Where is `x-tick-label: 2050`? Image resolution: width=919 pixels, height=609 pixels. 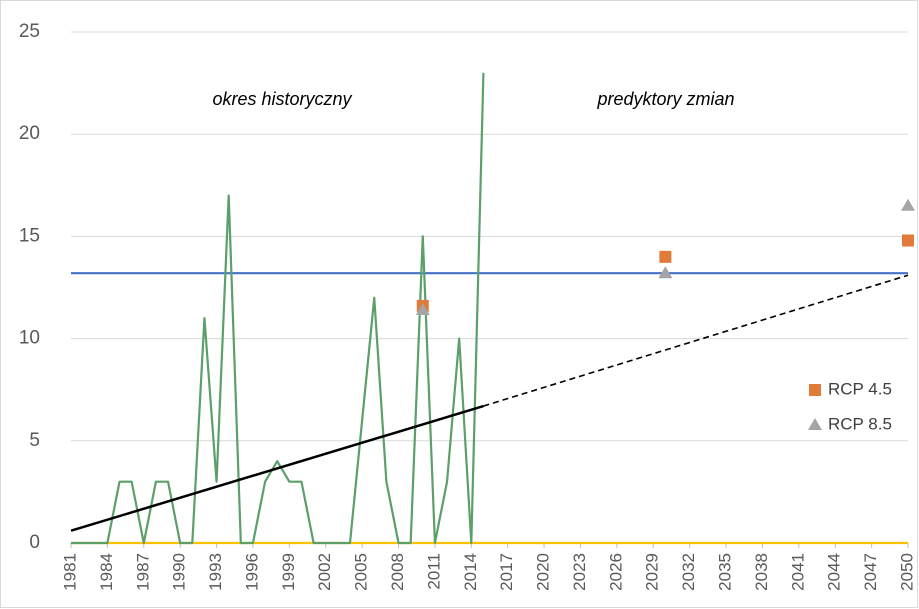
x-tick-label: 2050 is located at coordinates (906, 572).